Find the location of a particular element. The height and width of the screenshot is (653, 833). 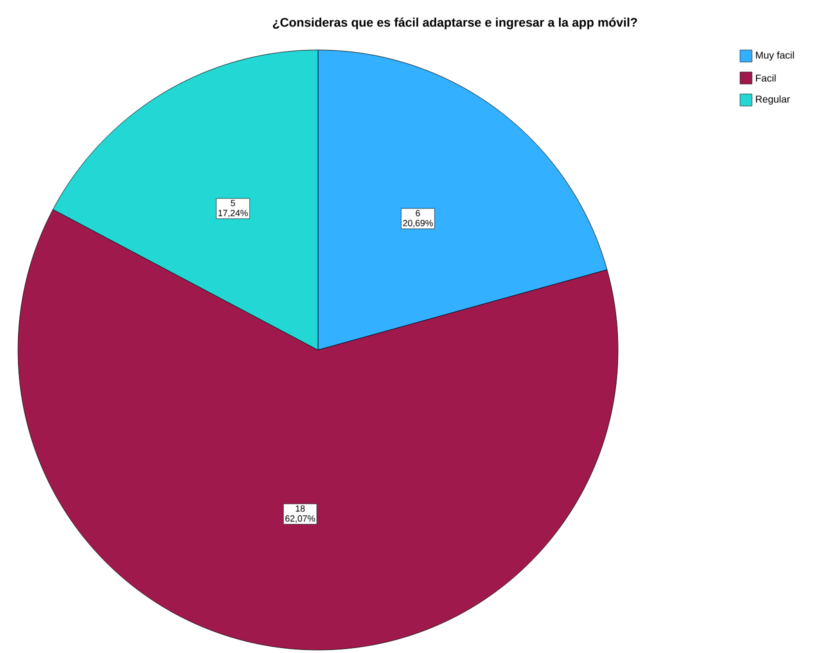

text: 5 is located at coordinates (233, 203).